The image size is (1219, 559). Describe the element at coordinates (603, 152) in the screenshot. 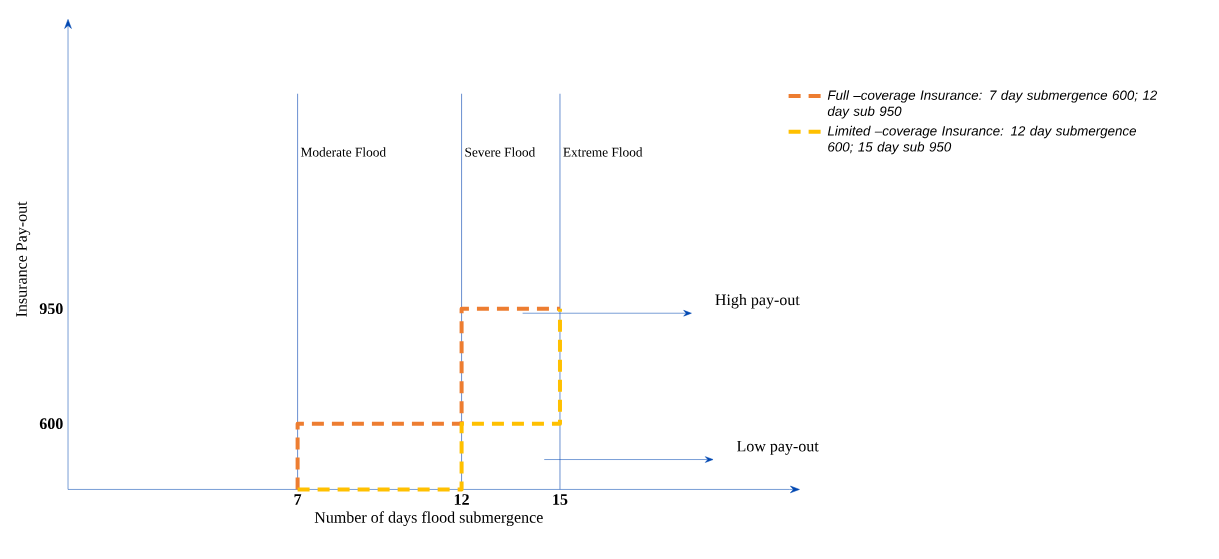

I see `ref-line-label: Extreme Flood` at that location.